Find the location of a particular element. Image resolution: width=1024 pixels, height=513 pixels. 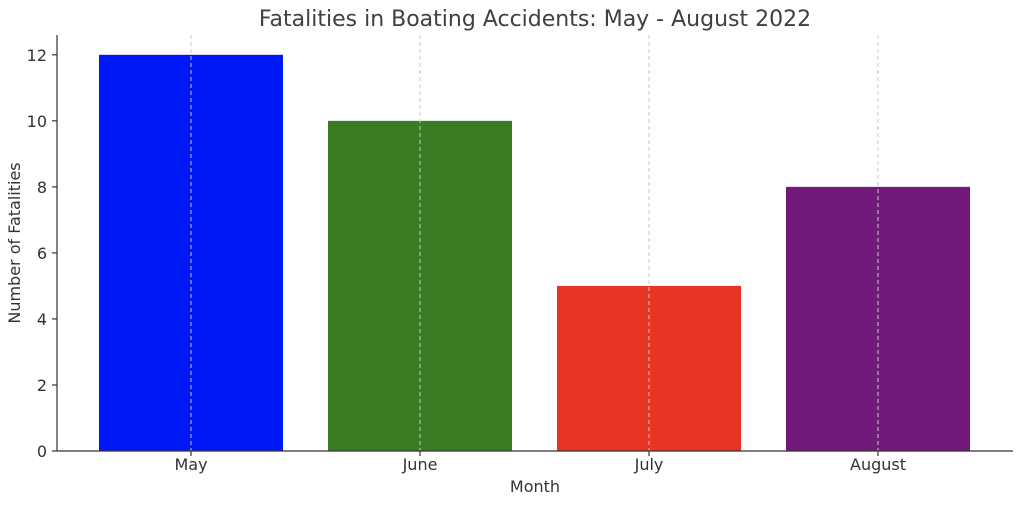

y-axis-label: Number of Fatalities is located at coordinates (14, 242).